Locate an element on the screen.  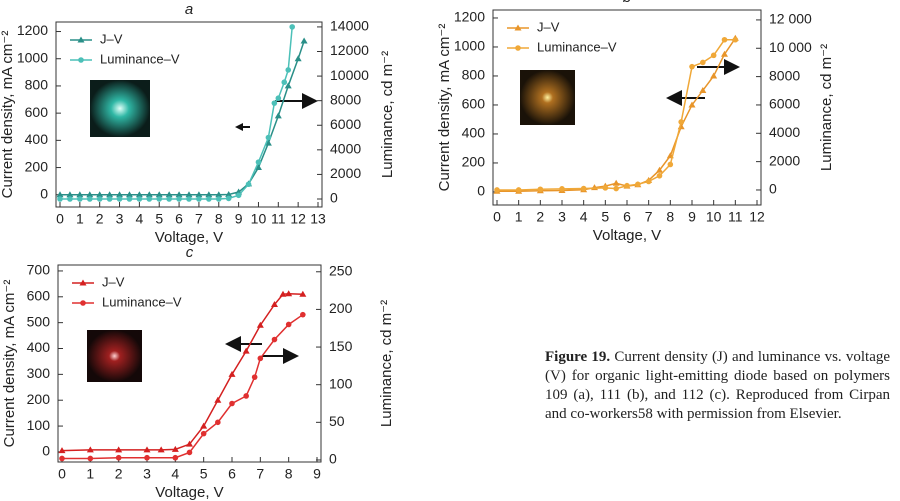
x-tick-label: 10 is located at coordinates (259, 219).